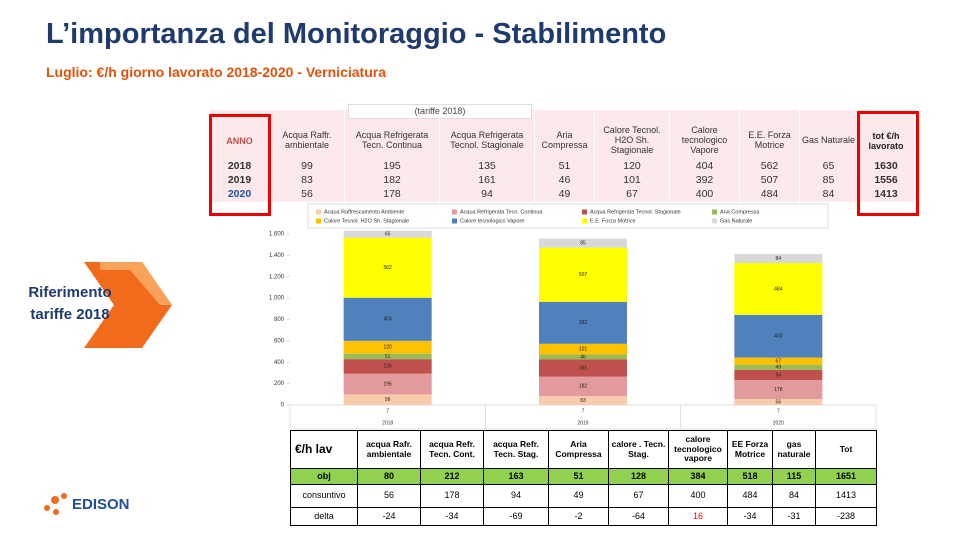 This screenshot has height=540, width=960. Describe the element at coordinates (639, 477) in the screenshot. I see `table-cell: 128` at that location.